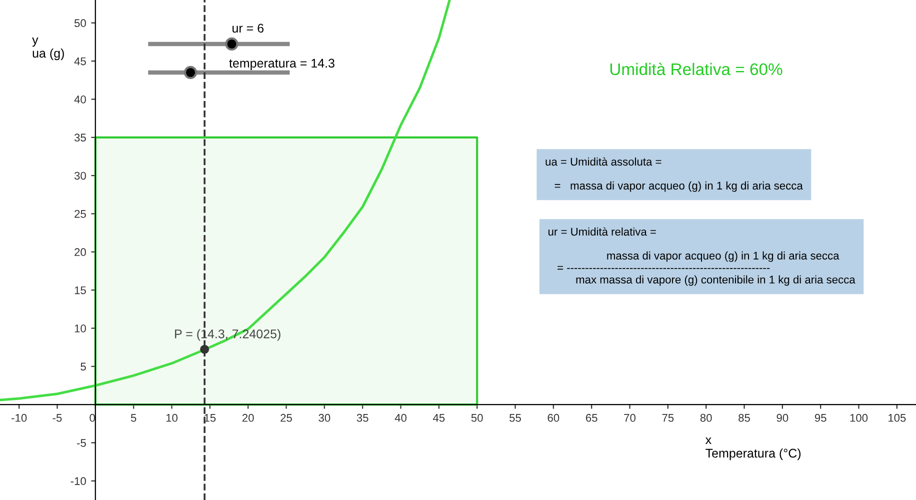 Image resolution: width=916 pixels, height=500 pixels. I want to click on y-tick-label: 5, so click(83, 366).